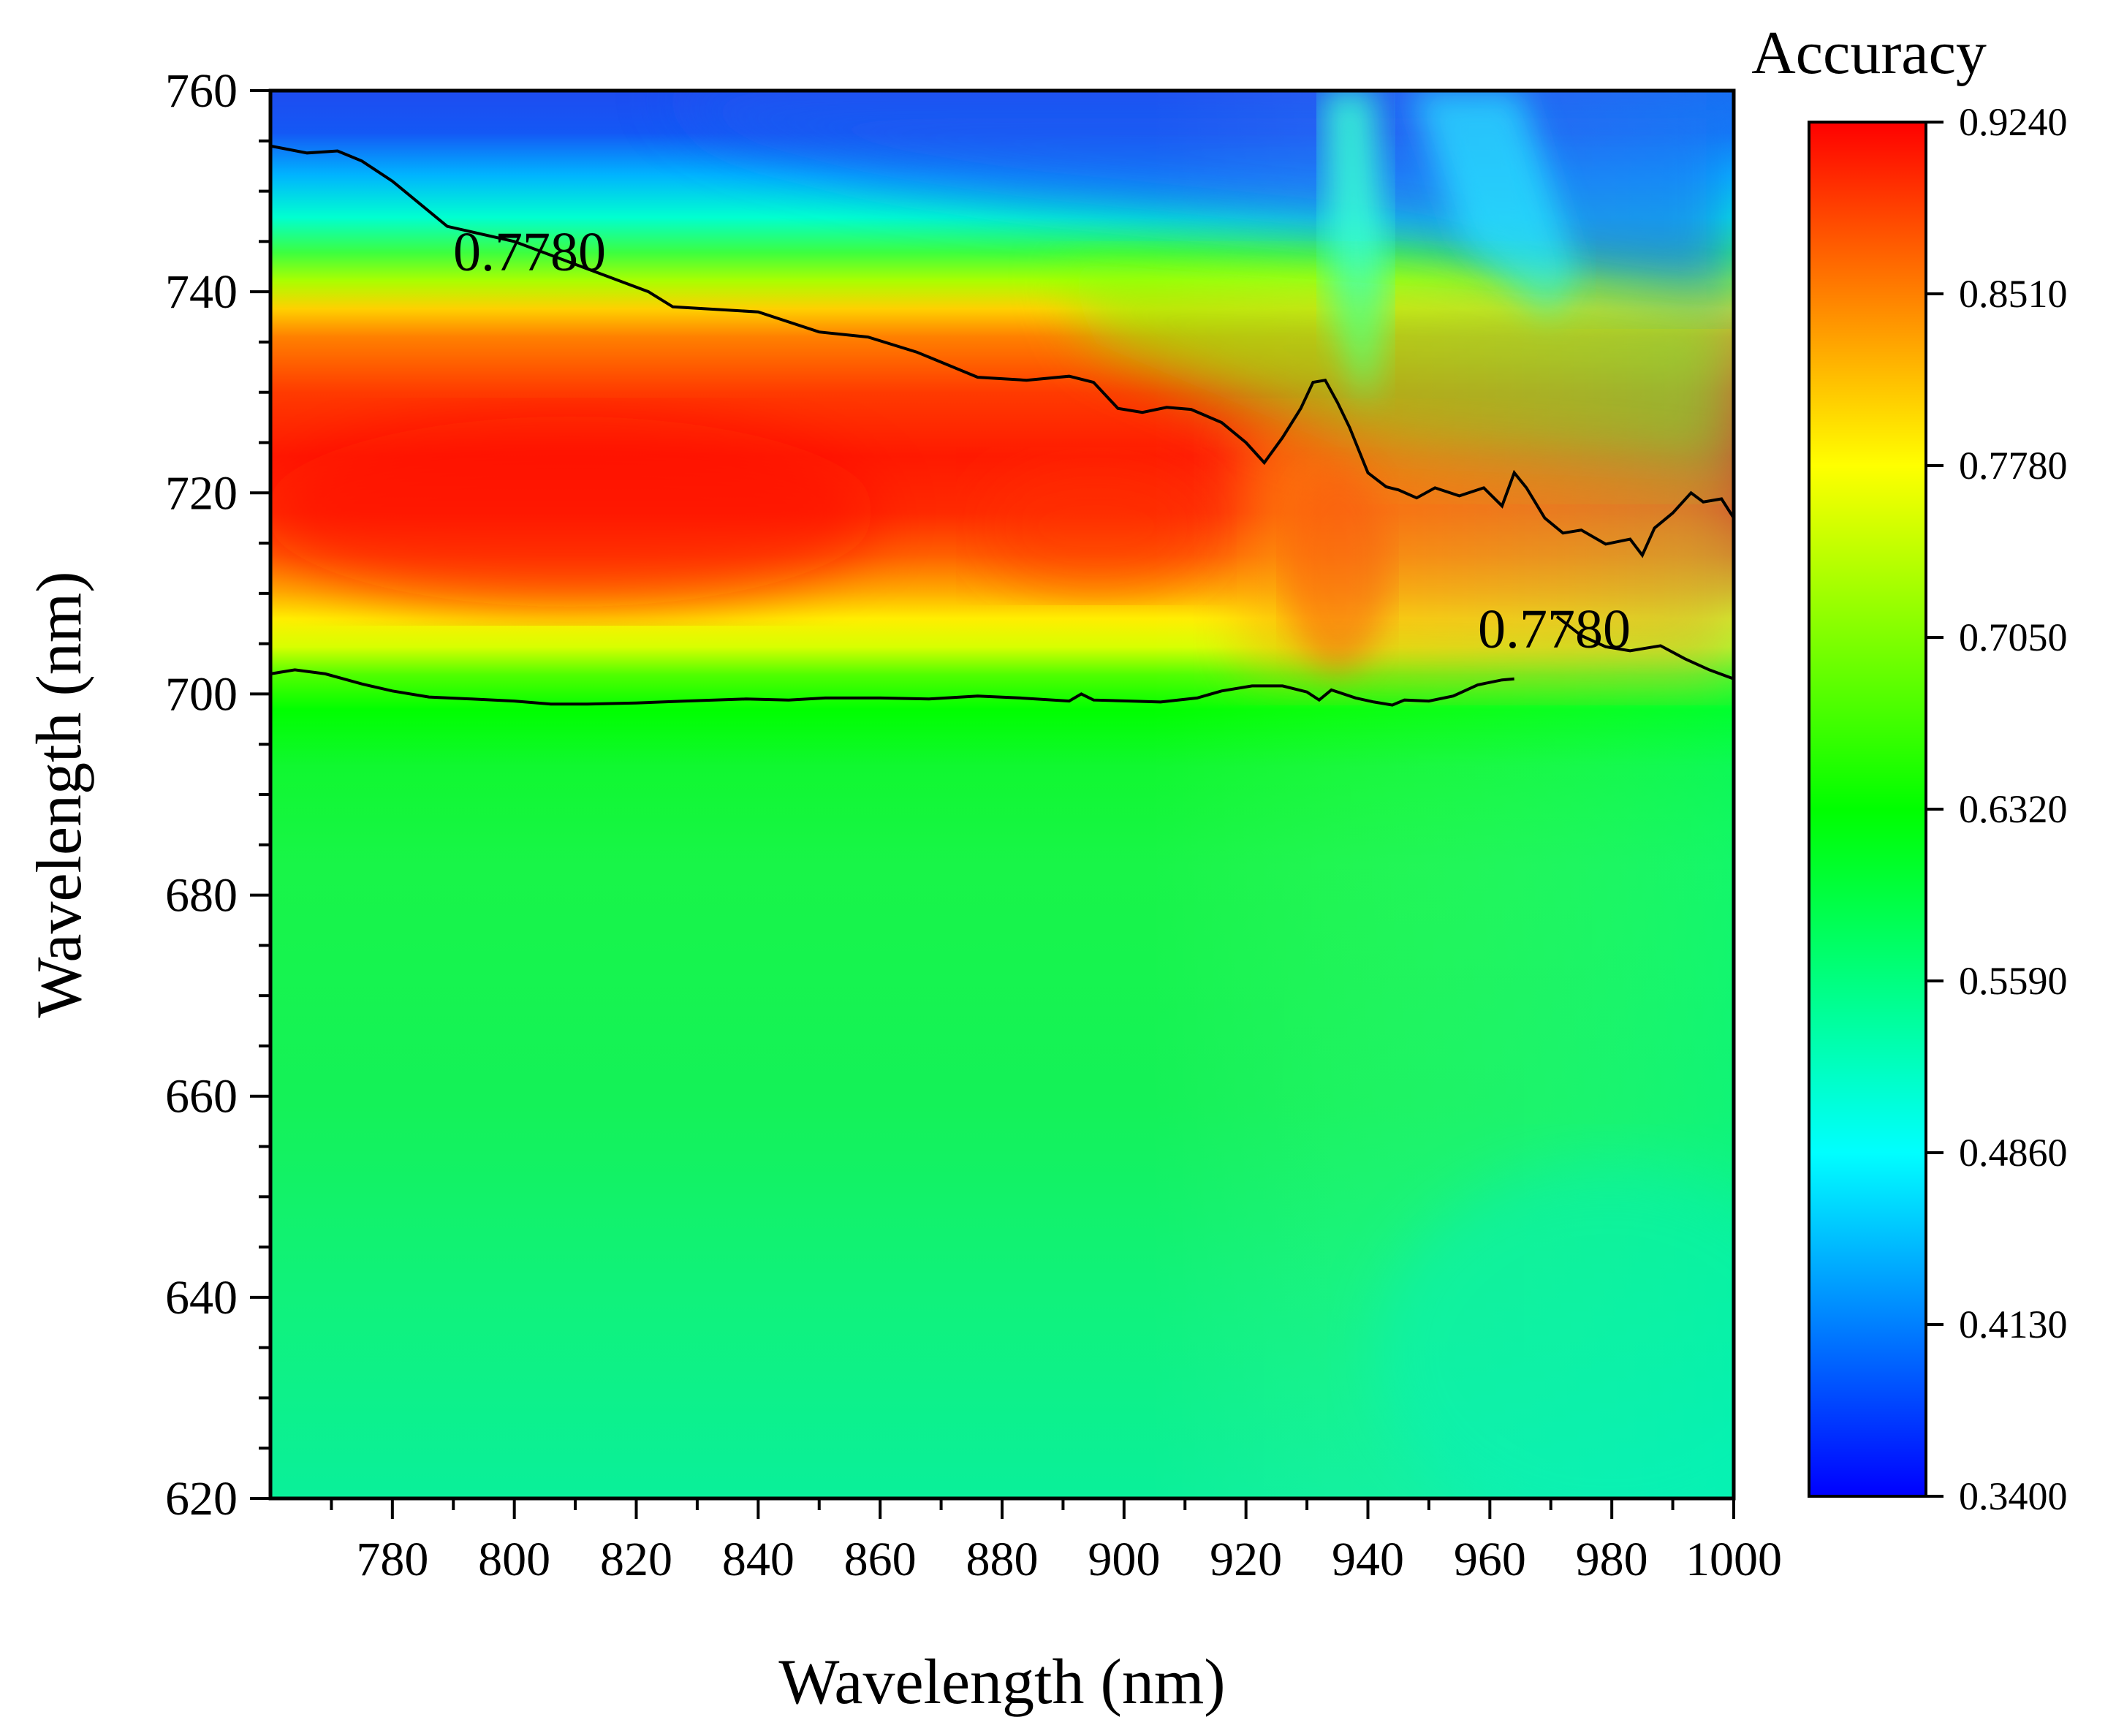  I want to click on colorbar-tick-label: 0.3400, so click(2013, 1496).